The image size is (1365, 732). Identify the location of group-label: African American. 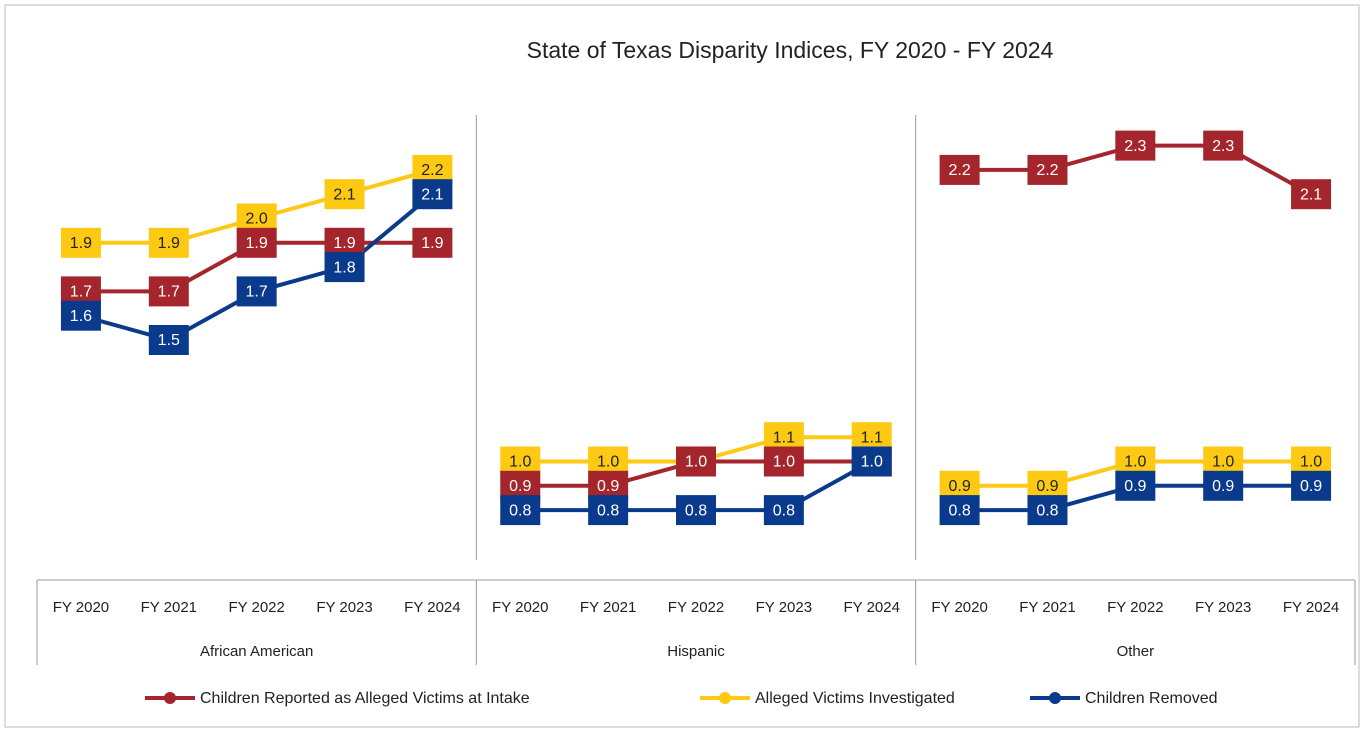
(256, 651).